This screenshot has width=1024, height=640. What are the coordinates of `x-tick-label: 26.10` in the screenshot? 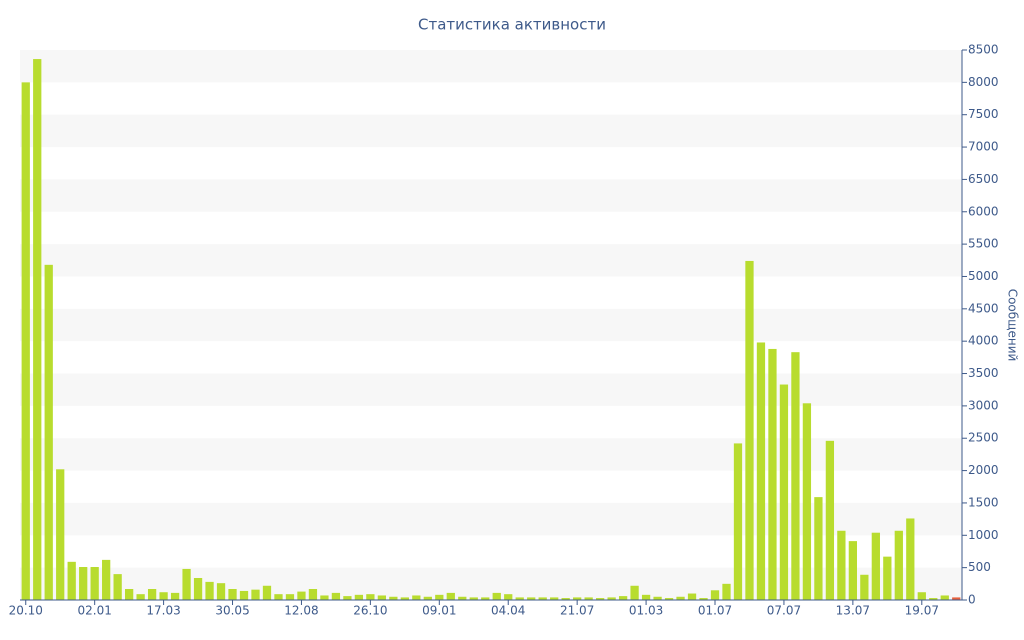 It's located at (370, 611).